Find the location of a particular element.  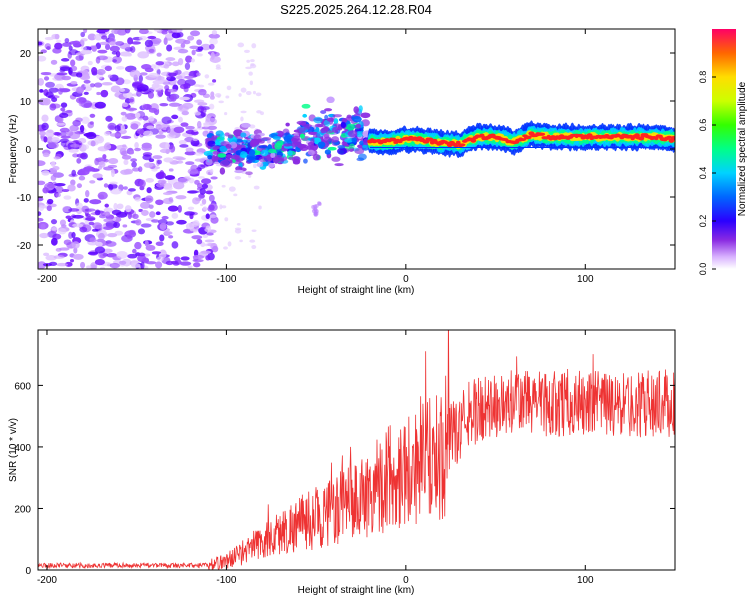

y-tick-label: 20 is located at coordinates (26, 54).